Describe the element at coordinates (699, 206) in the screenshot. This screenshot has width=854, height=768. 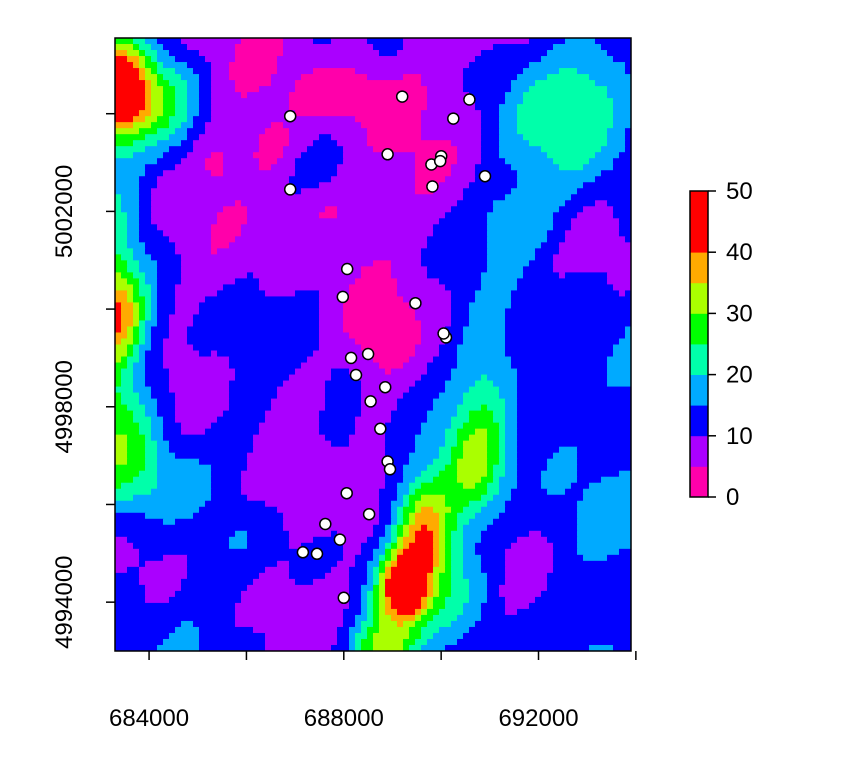
I see `legend-swatch` at that location.